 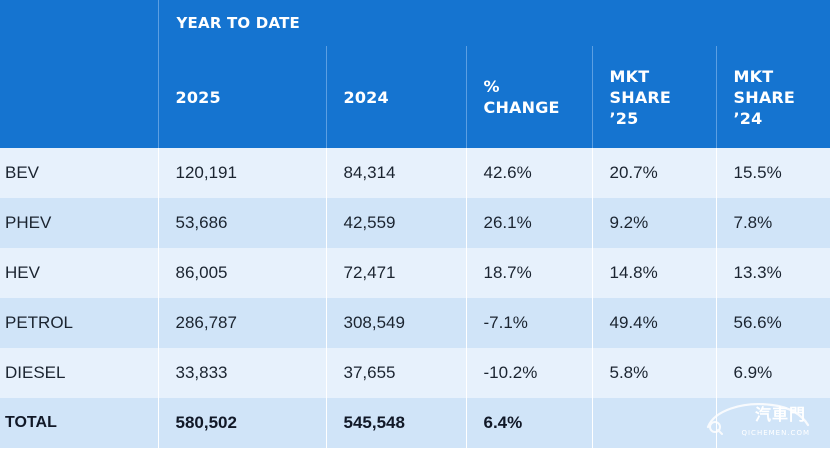 What do you see at coordinates (772, 273) in the screenshot?
I see `cell-share24: 13.3%` at bounding box center [772, 273].